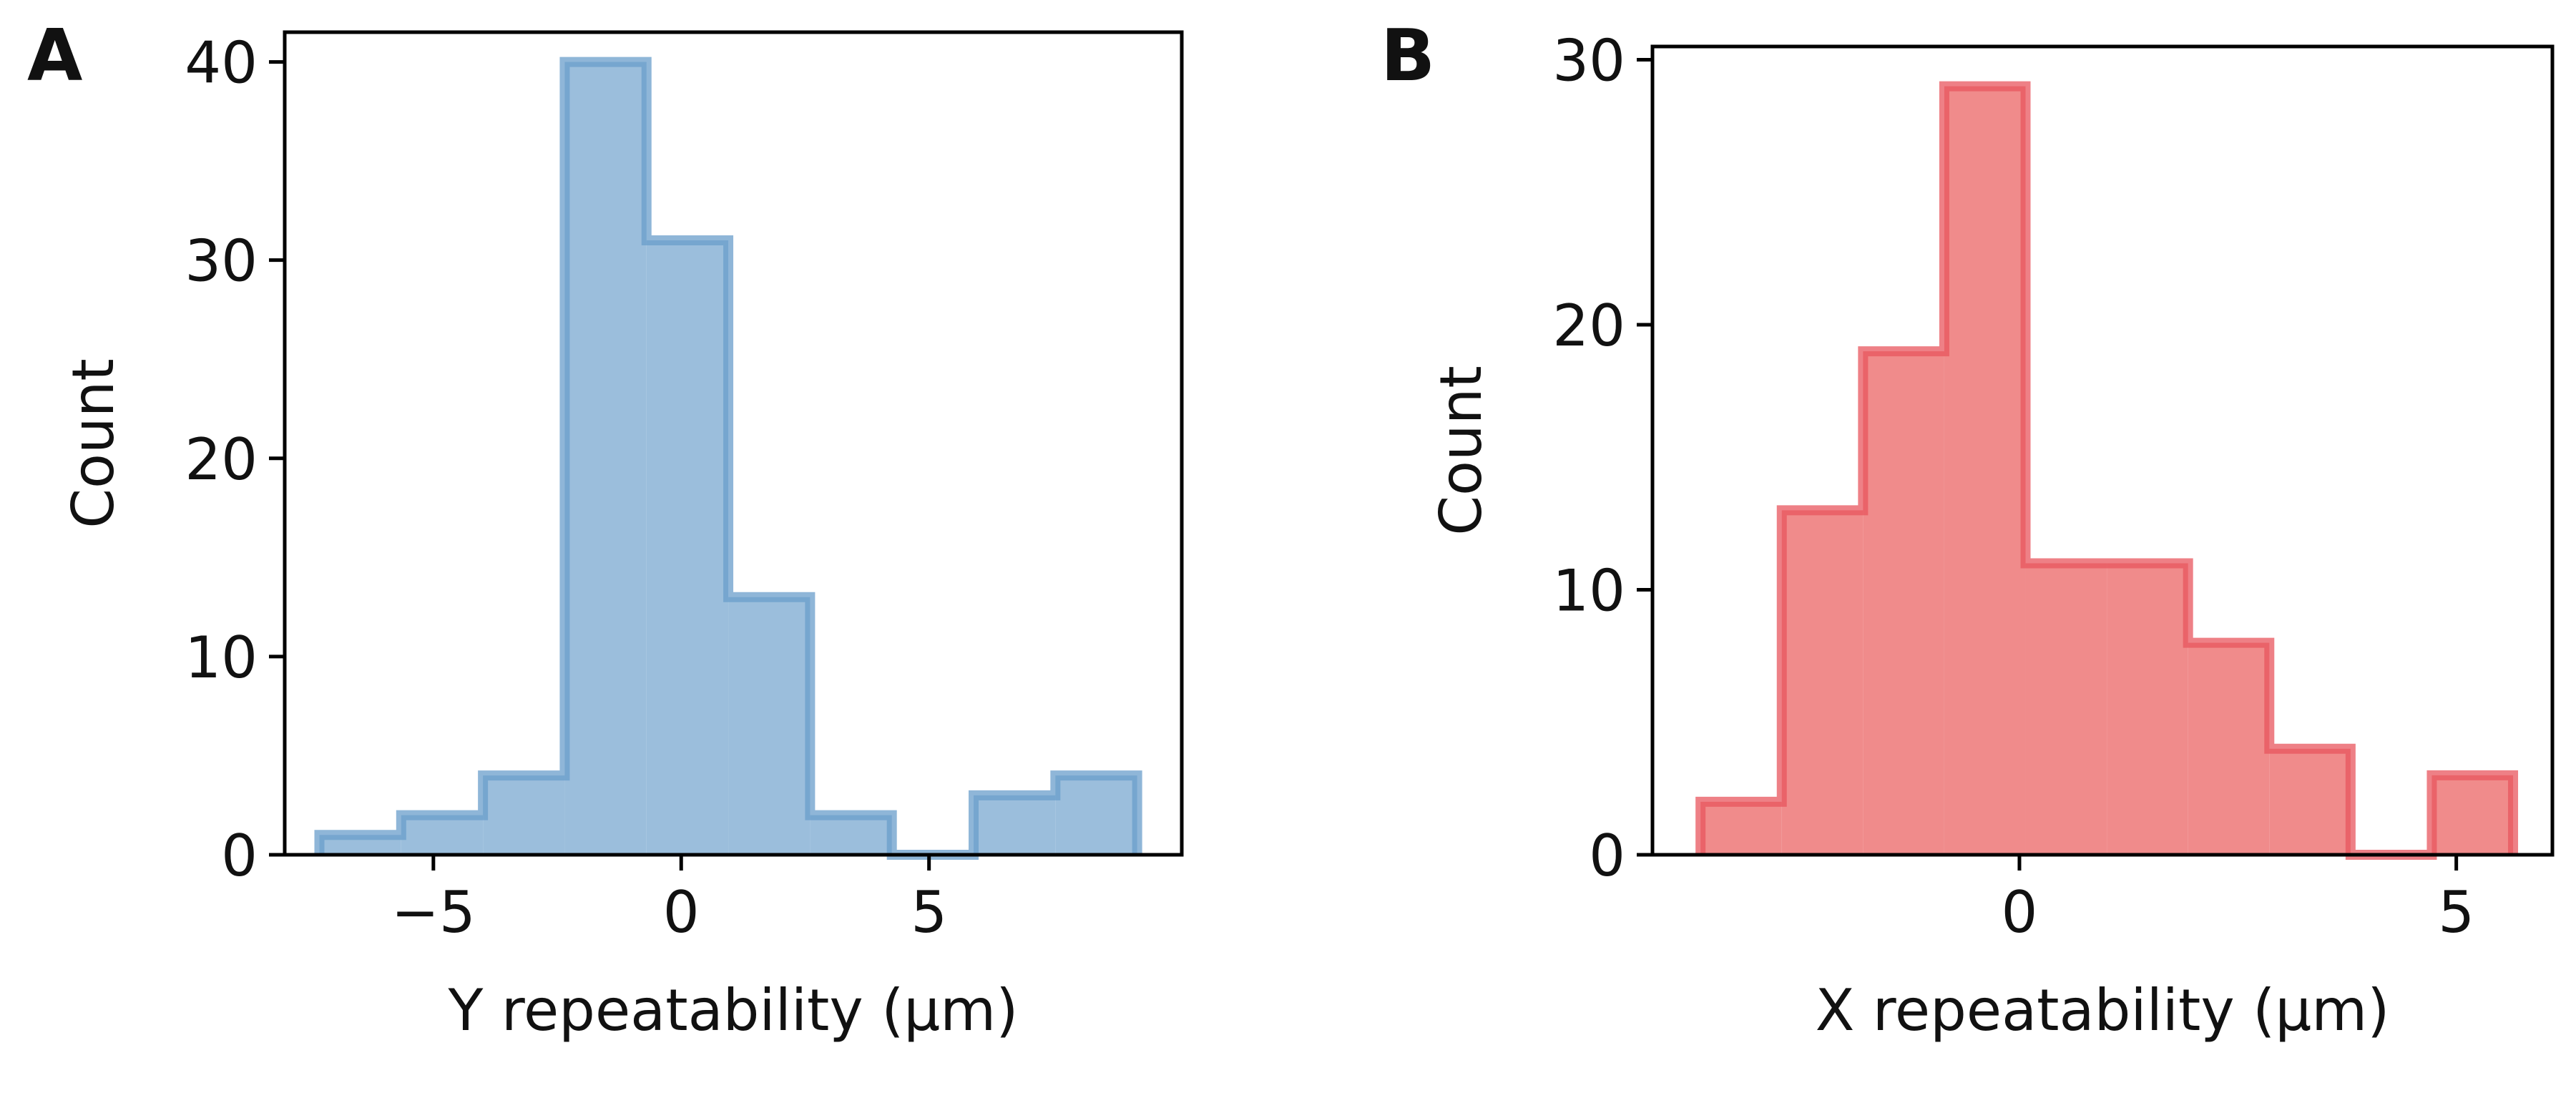 Image resolution: width=2576 pixels, height=1108 pixels. I want to click on y-ticks-a: 0 10 20 30 40, so click(235, 459).